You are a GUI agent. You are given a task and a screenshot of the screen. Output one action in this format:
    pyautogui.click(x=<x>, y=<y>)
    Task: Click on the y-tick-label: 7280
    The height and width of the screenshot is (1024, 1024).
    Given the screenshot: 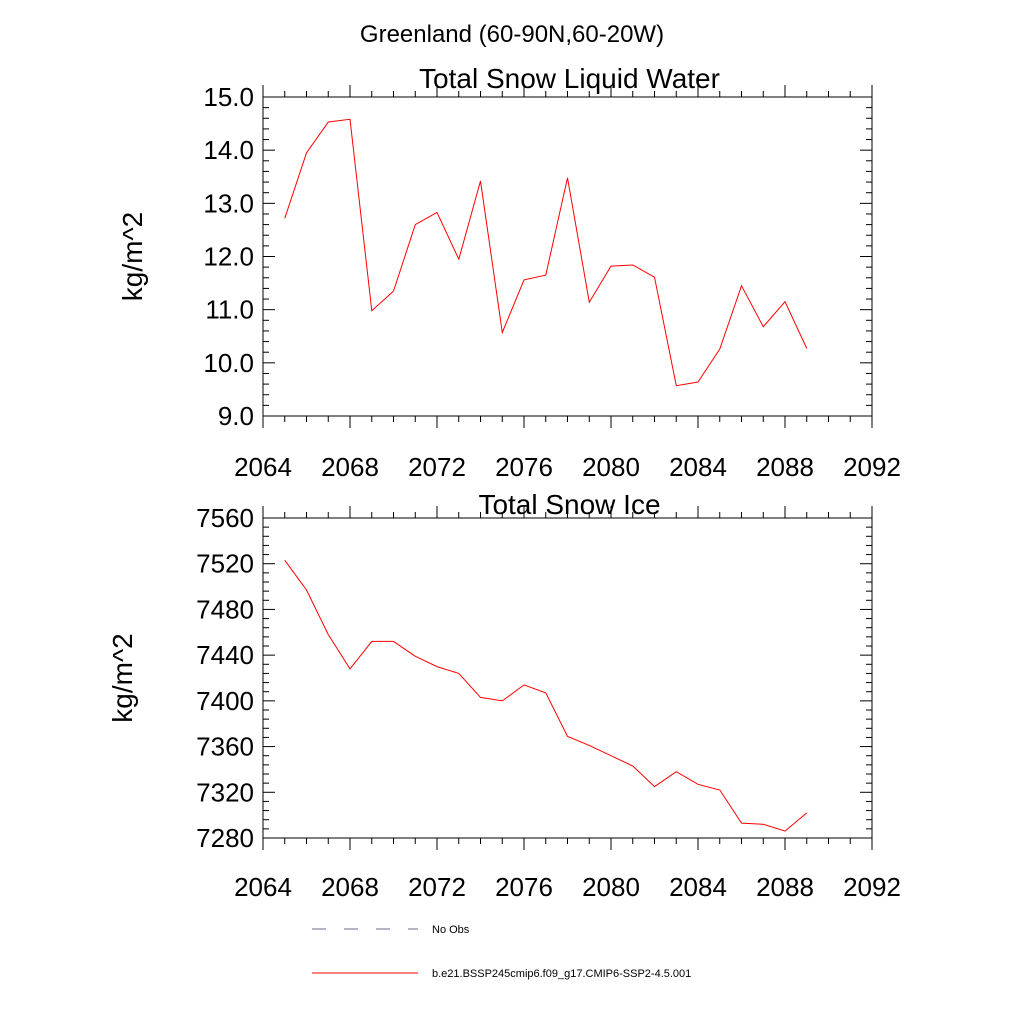 What is the action you would take?
    pyautogui.click(x=225, y=838)
    